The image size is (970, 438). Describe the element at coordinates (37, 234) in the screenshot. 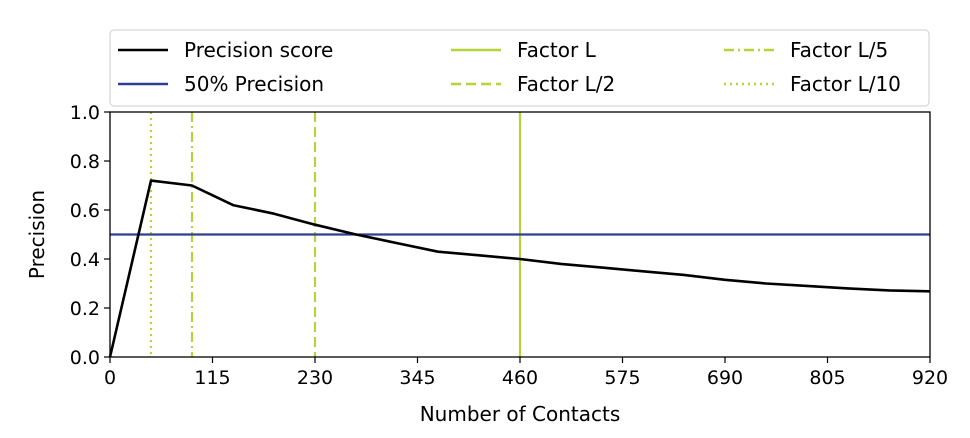

I see `y-axis-title: Precision` at that location.